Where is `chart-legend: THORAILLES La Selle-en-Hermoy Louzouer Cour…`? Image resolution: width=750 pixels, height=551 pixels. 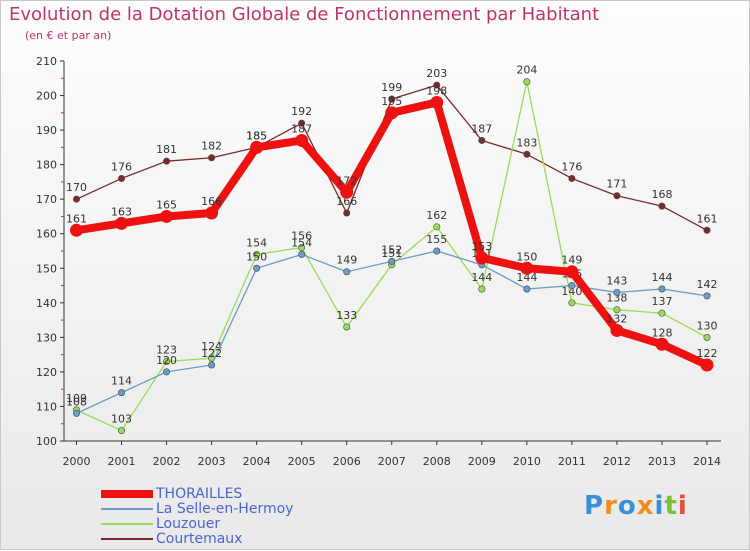 chart-legend: THORAILLES La Selle-en-Hermoy Louzouer Cour… is located at coordinates (197, 516).